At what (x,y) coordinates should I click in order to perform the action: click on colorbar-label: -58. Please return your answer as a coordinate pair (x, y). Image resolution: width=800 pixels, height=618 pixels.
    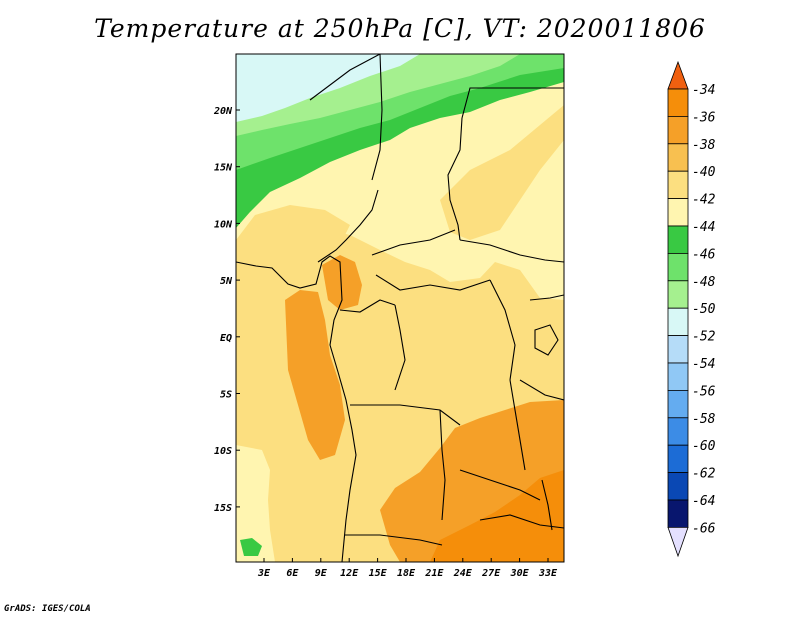
    Looking at the image, I should click on (704, 419).